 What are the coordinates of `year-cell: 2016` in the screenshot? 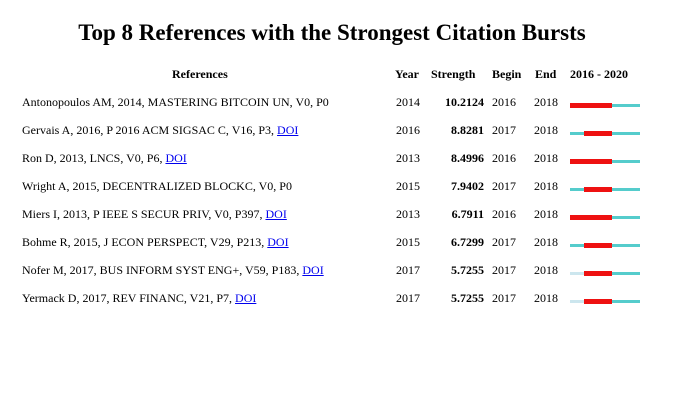 It's located at (408, 130).